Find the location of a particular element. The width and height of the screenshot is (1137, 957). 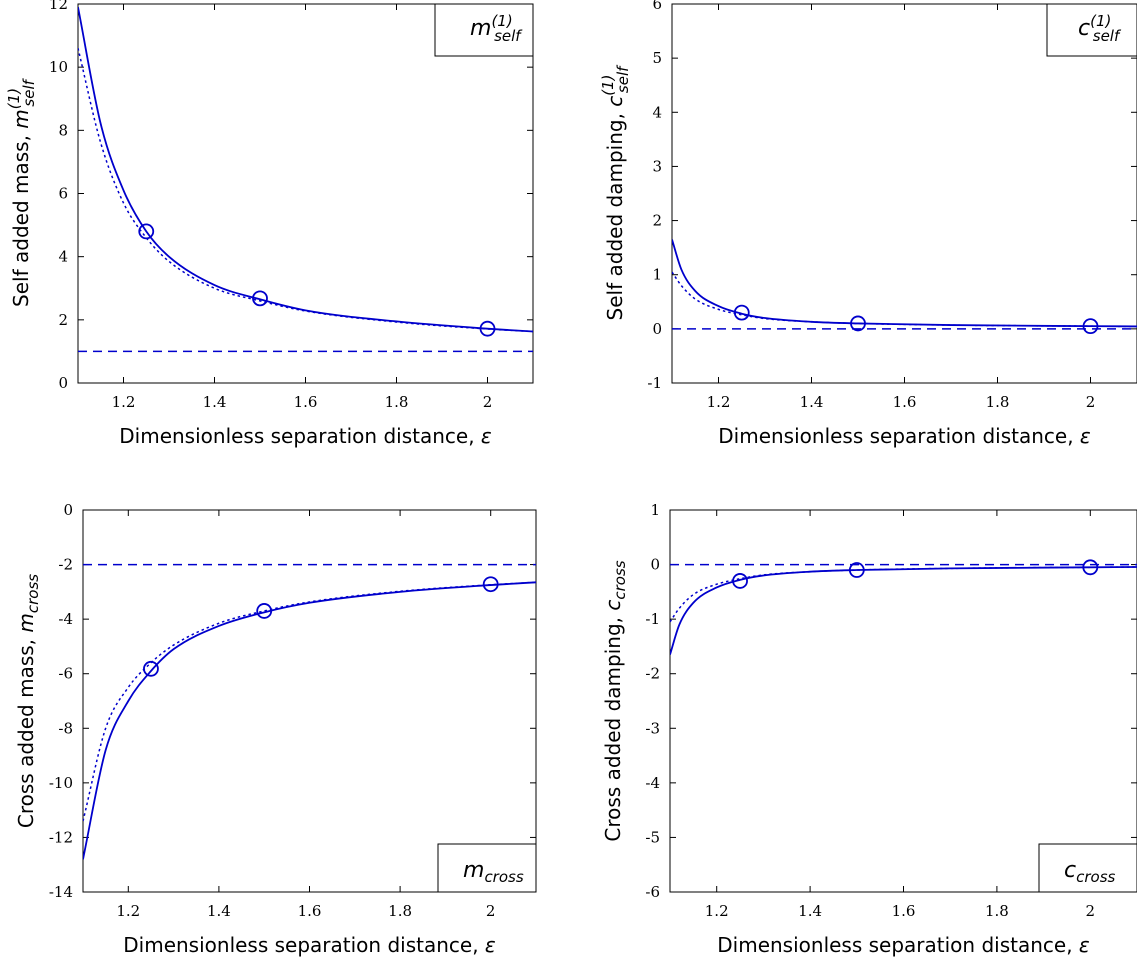

y-tick-label: 10 is located at coordinates (58, 67).